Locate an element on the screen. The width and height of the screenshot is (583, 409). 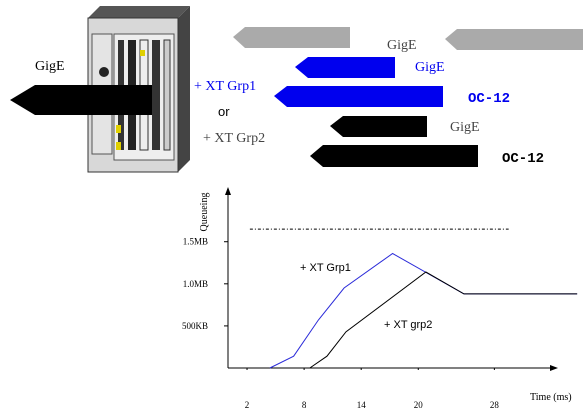
option-label: + XT Grp2 is located at coordinates (234, 138).